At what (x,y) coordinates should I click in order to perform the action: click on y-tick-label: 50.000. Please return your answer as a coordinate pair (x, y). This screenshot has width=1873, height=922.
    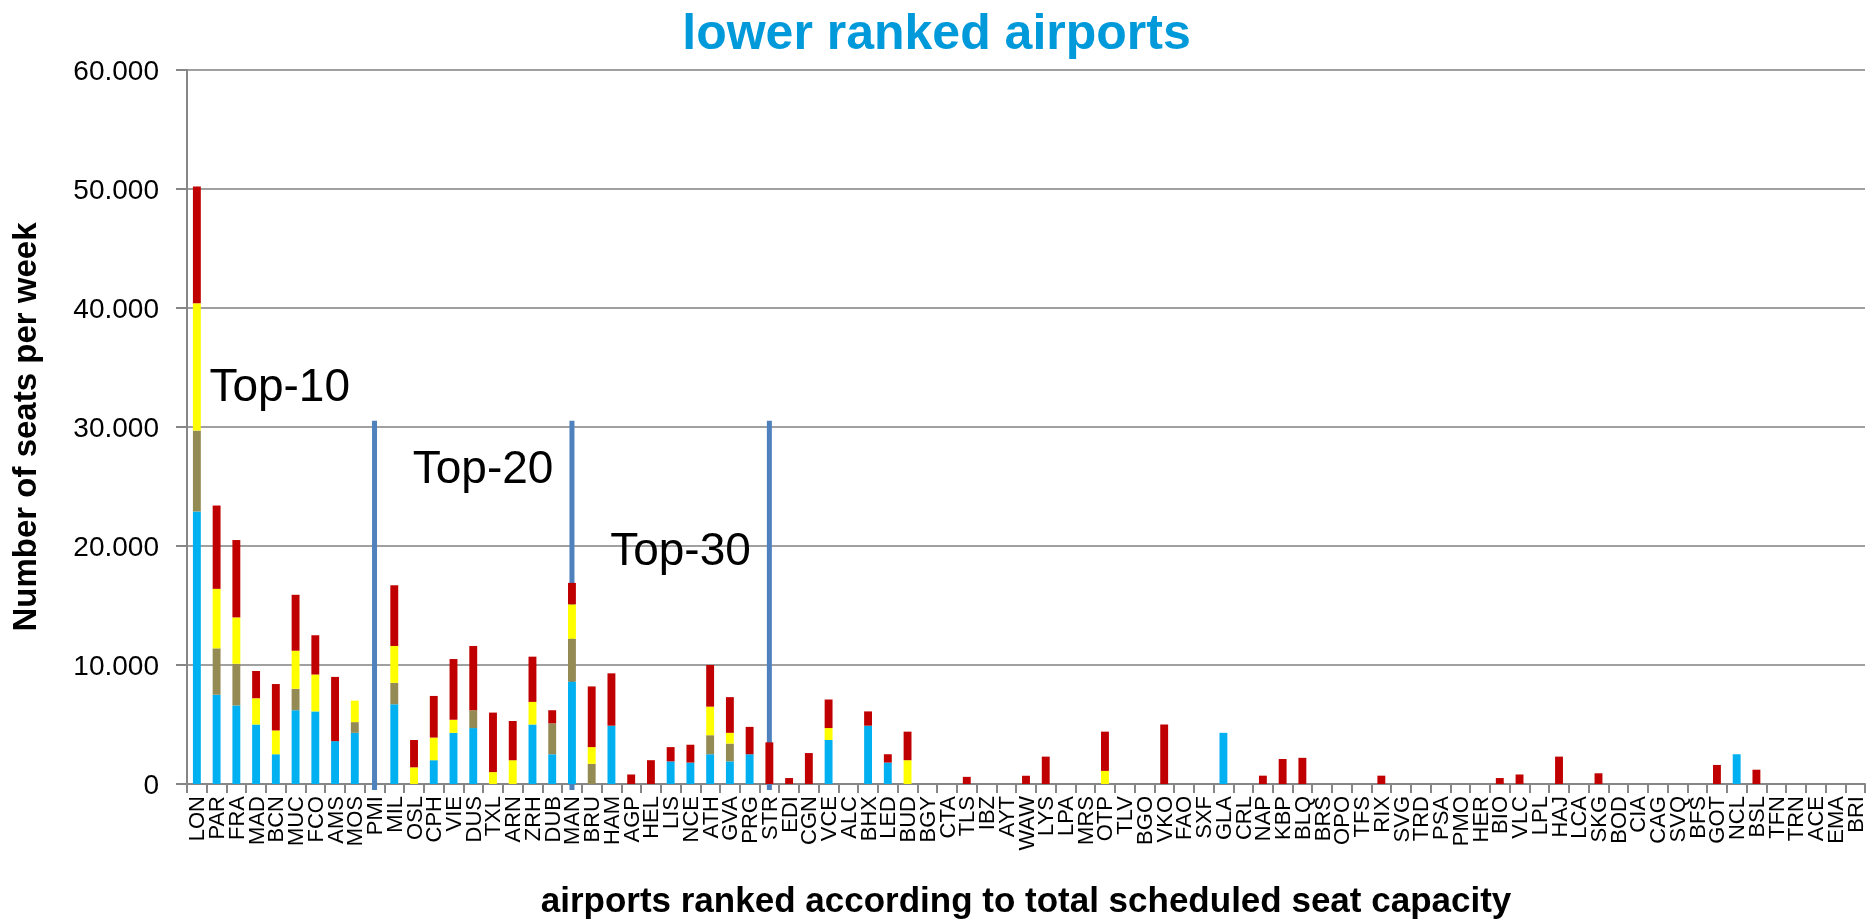
    Looking at the image, I should click on (116, 189).